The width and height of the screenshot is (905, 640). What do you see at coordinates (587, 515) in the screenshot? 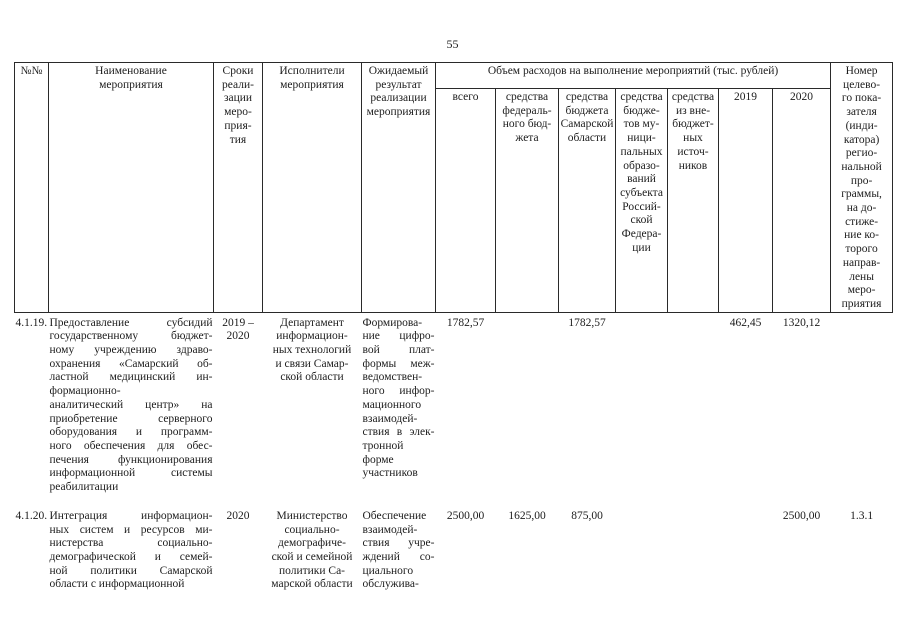
I see `row-regional-cell: 875,00` at bounding box center [587, 515].